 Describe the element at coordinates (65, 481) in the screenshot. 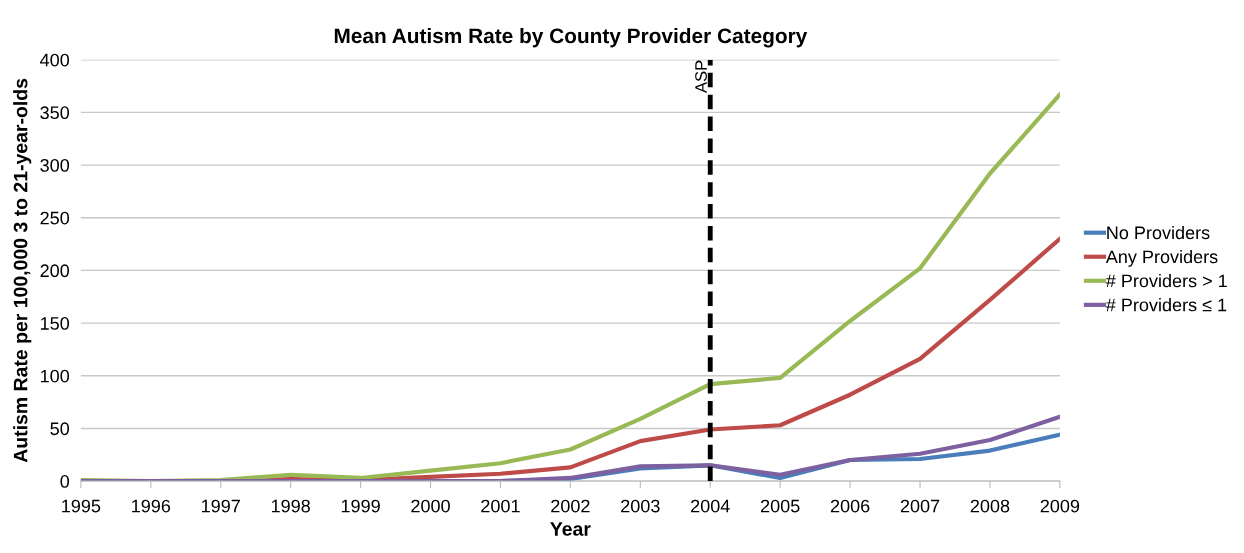

I see `y-tick-label: 0` at that location.